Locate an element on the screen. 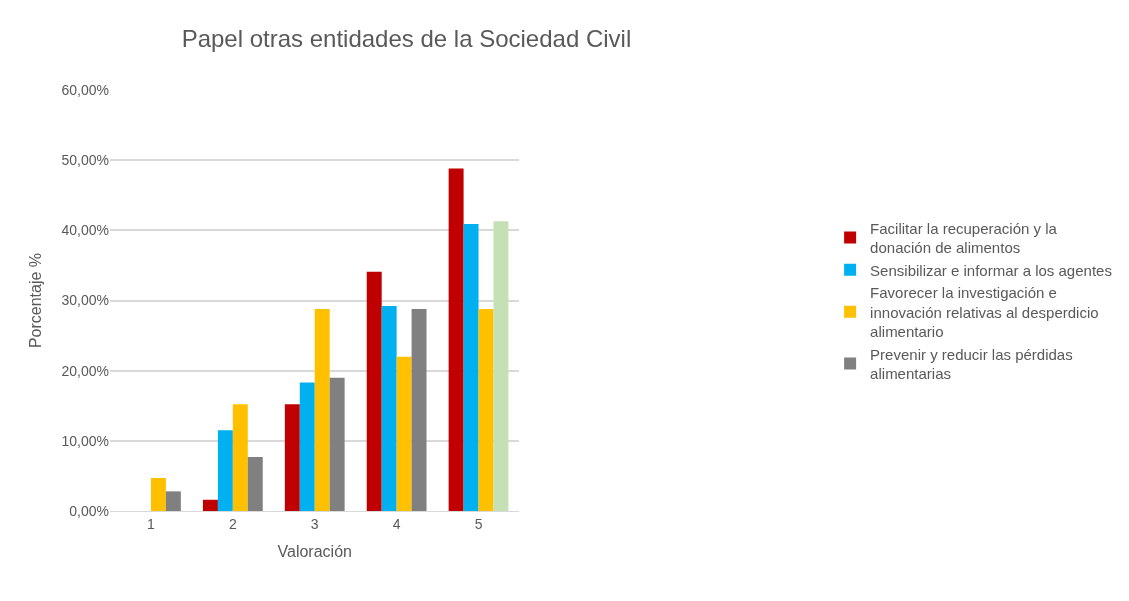 The height and width of the screenshot is (601, 1129). legend-label: Prevenir y reducir las pérdidas alimentarias is located at coordinates (971, 364).